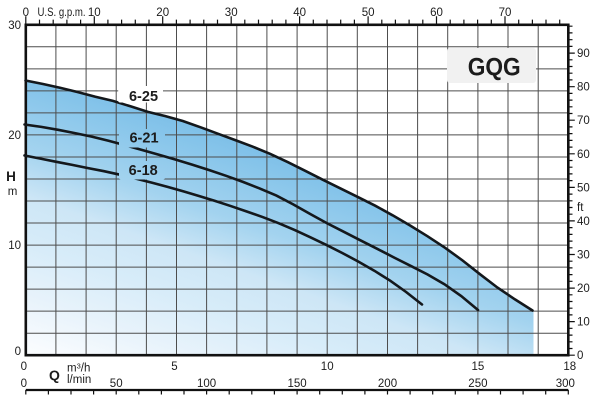 This screenshot has width=600, height=406. I want to click on svg-text: GQG, so click(494, 68).